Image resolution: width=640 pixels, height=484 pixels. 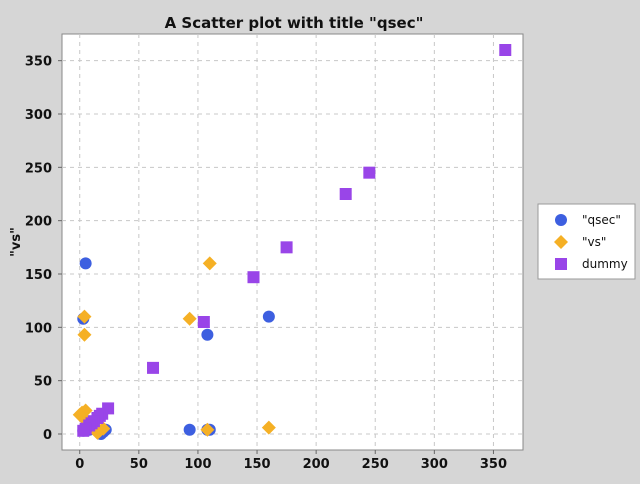 What do you see at coordinates (16, 242) in the screenshot?
I see `y-axis-label: "vs"` at bounding box center [16, 242].